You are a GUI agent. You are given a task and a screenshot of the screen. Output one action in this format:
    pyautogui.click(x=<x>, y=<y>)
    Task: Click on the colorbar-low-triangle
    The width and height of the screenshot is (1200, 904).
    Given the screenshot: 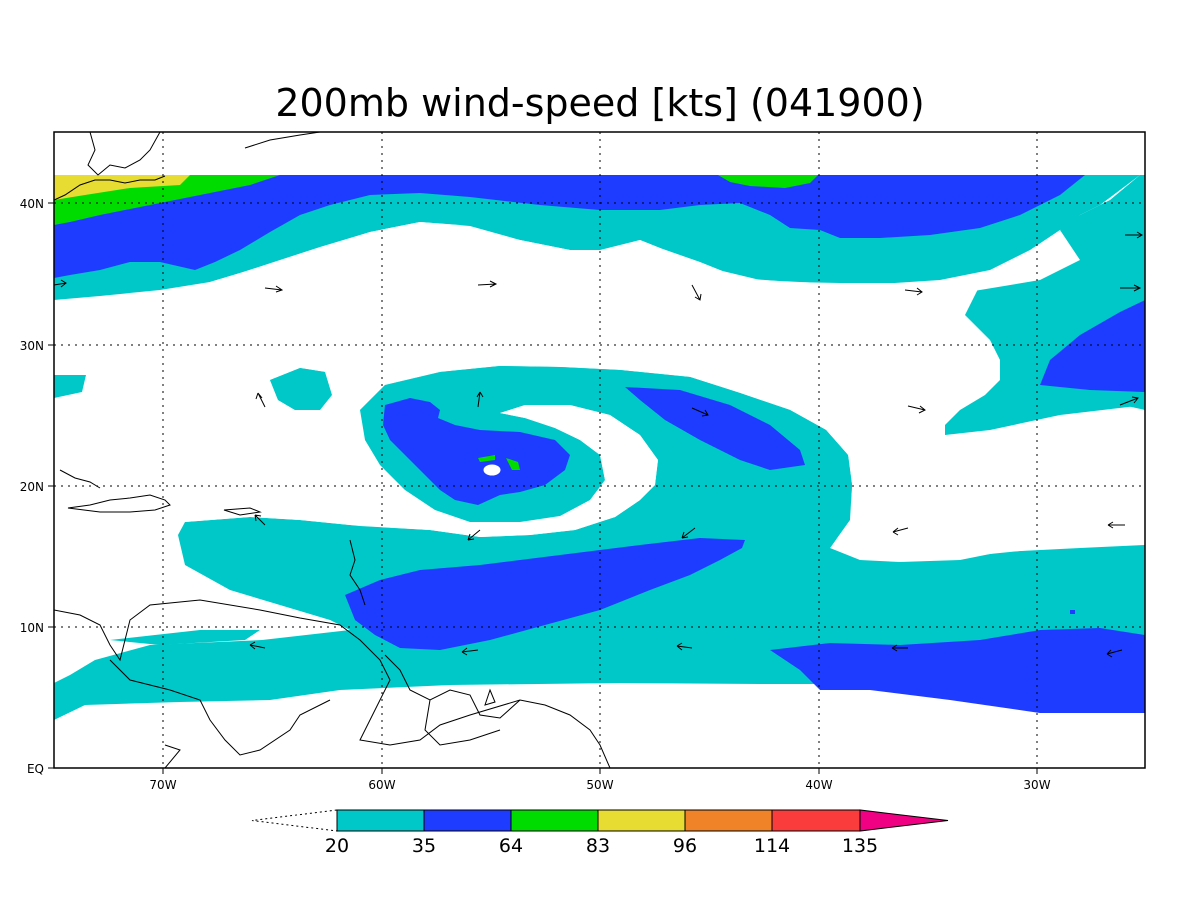 What is the action you would take?
    pyautogui.click(x=294, y=820)
    